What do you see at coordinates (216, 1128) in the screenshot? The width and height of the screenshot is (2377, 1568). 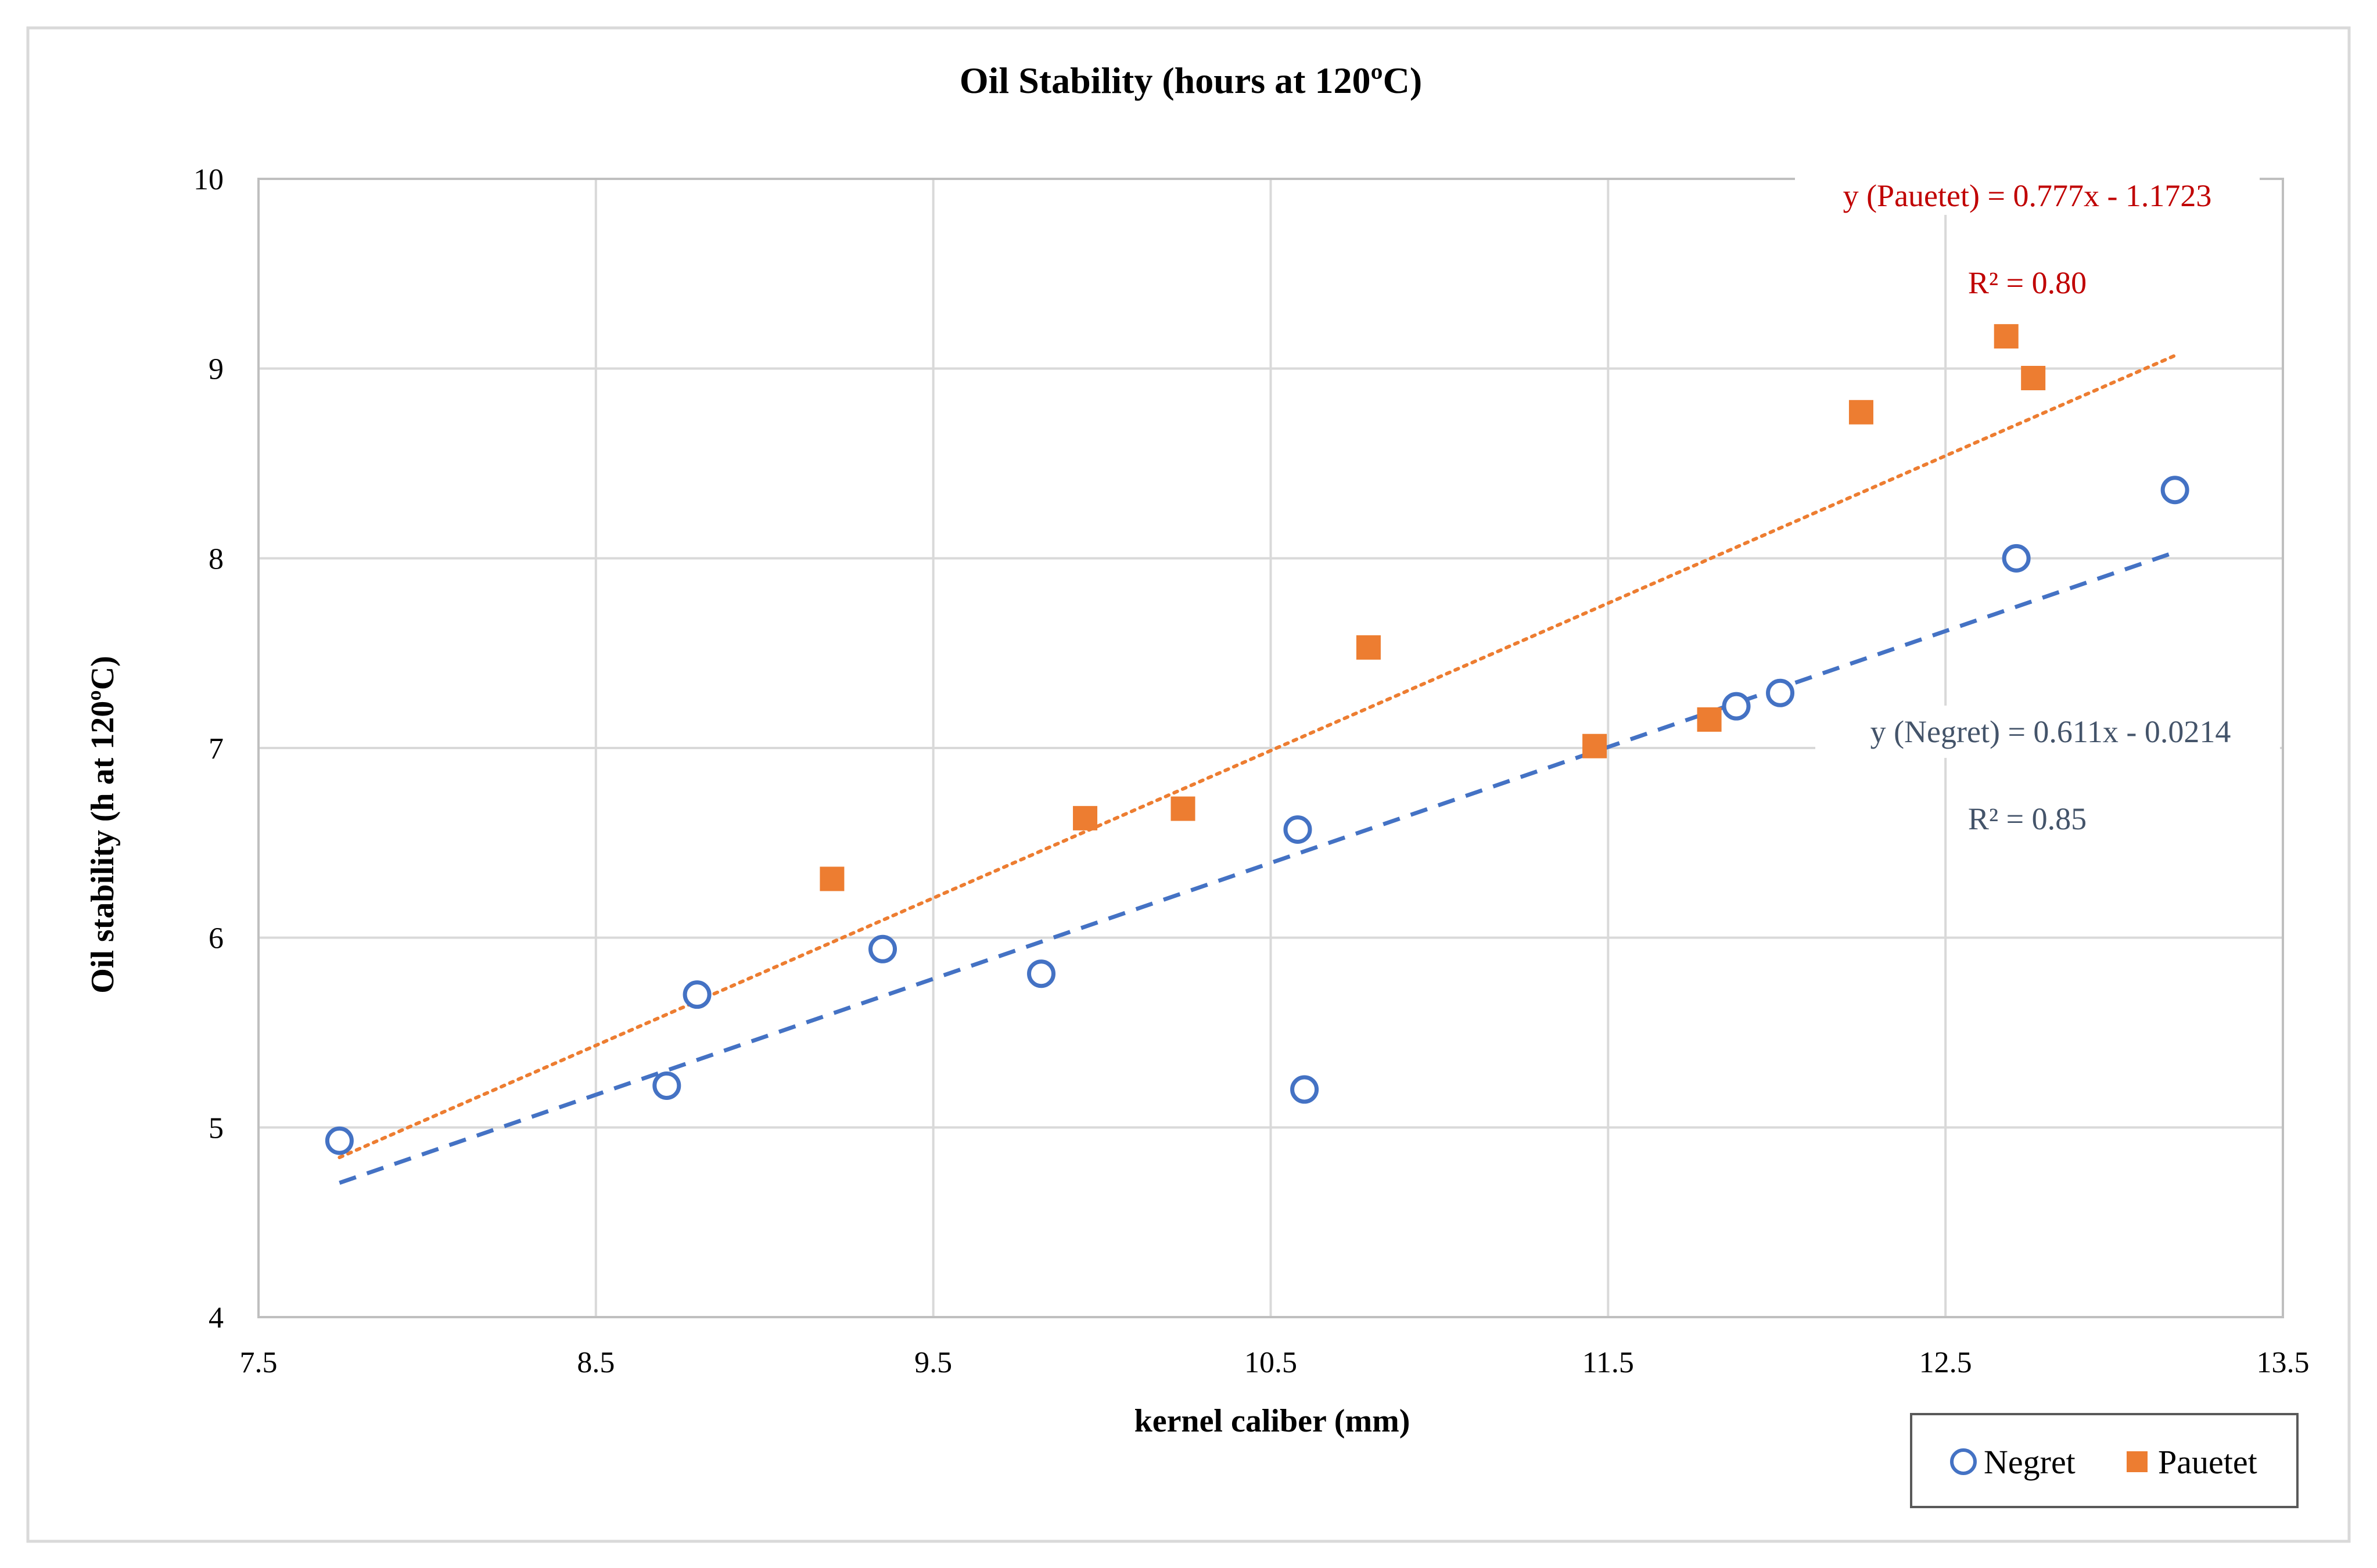 I see `y-tick-label: 5` at bounding box center [216, 1128].